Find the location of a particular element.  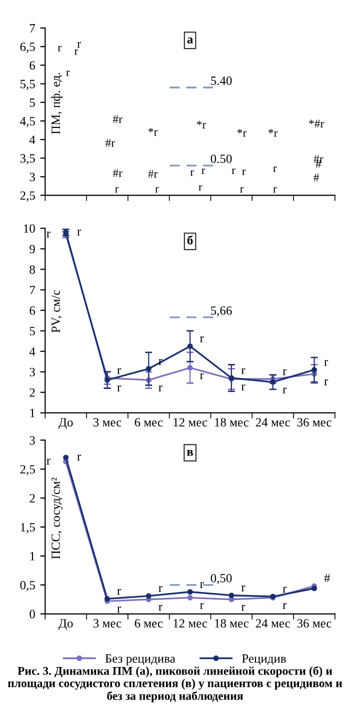

y-tick-label: 6 is located at coordinates (33, 65).